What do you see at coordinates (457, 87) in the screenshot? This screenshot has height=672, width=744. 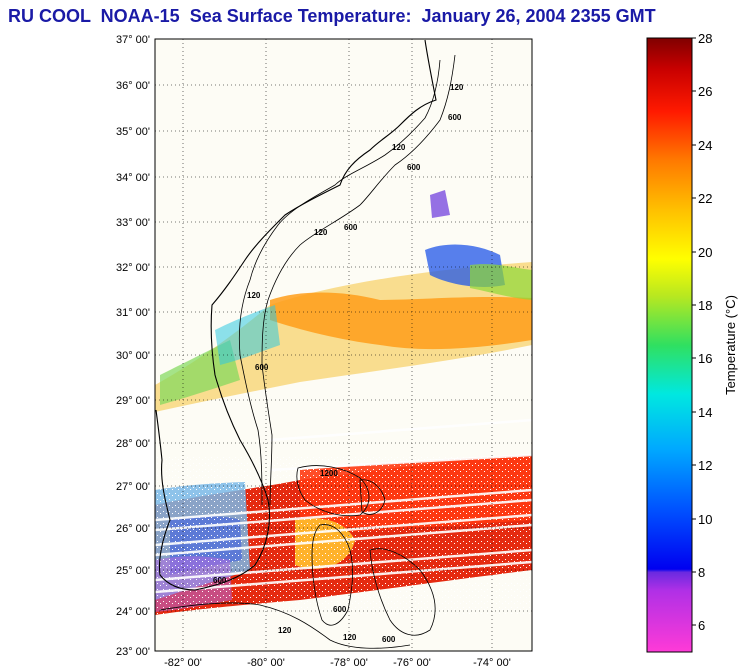 I see `contour-label-120-1: 120` at bounding box center [457, 87].